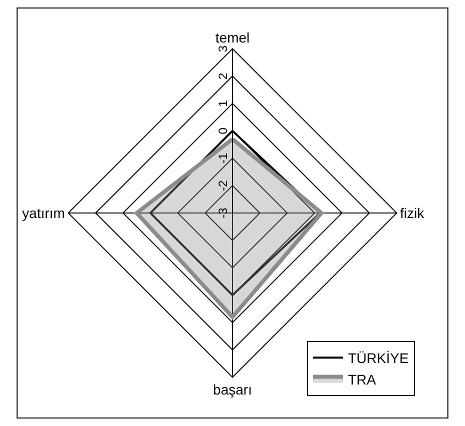  What do you see at coordinates (223, 212) in the screenshot?
I see `y-tick-label: -3` at bounding box center [223, 212].